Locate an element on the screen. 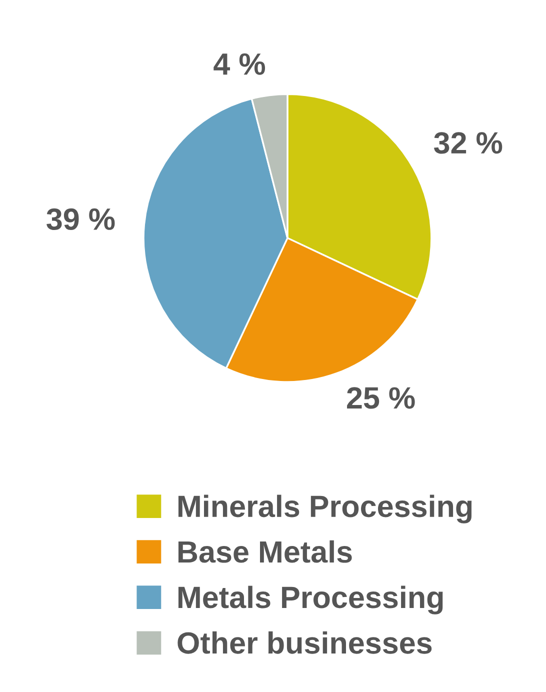 The height and width of the screenshot is (692, 546). data-label: 32 % is located at coordinates (468, 143).